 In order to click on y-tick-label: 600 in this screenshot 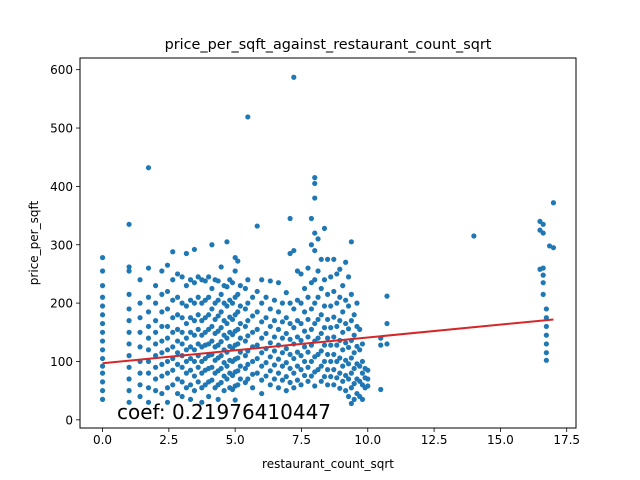, I will do `click(61, 70)`.